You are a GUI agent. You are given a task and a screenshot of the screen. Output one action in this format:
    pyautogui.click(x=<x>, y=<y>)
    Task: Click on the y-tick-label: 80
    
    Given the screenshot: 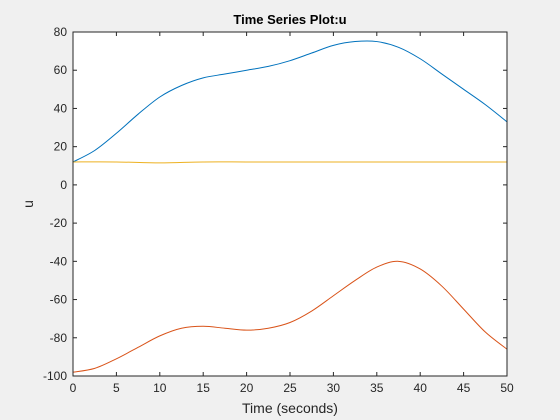 What is the action you would take?
    pyautogui.click(x=61, y=32)
    